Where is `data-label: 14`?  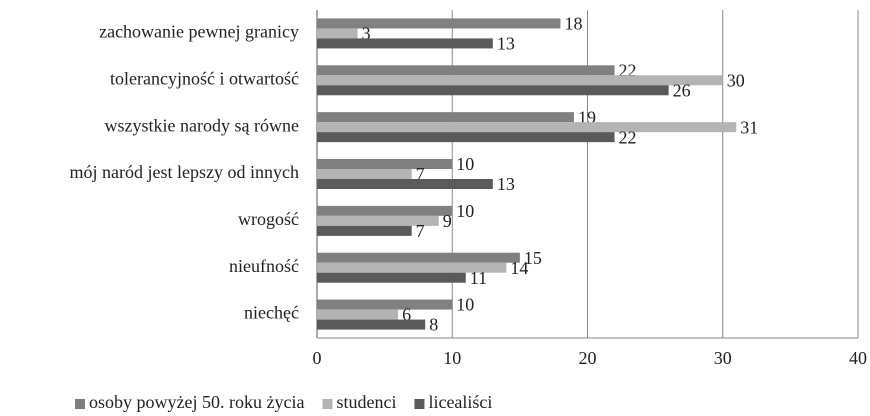
data-label: 14 is located at coordinates (519, 268).